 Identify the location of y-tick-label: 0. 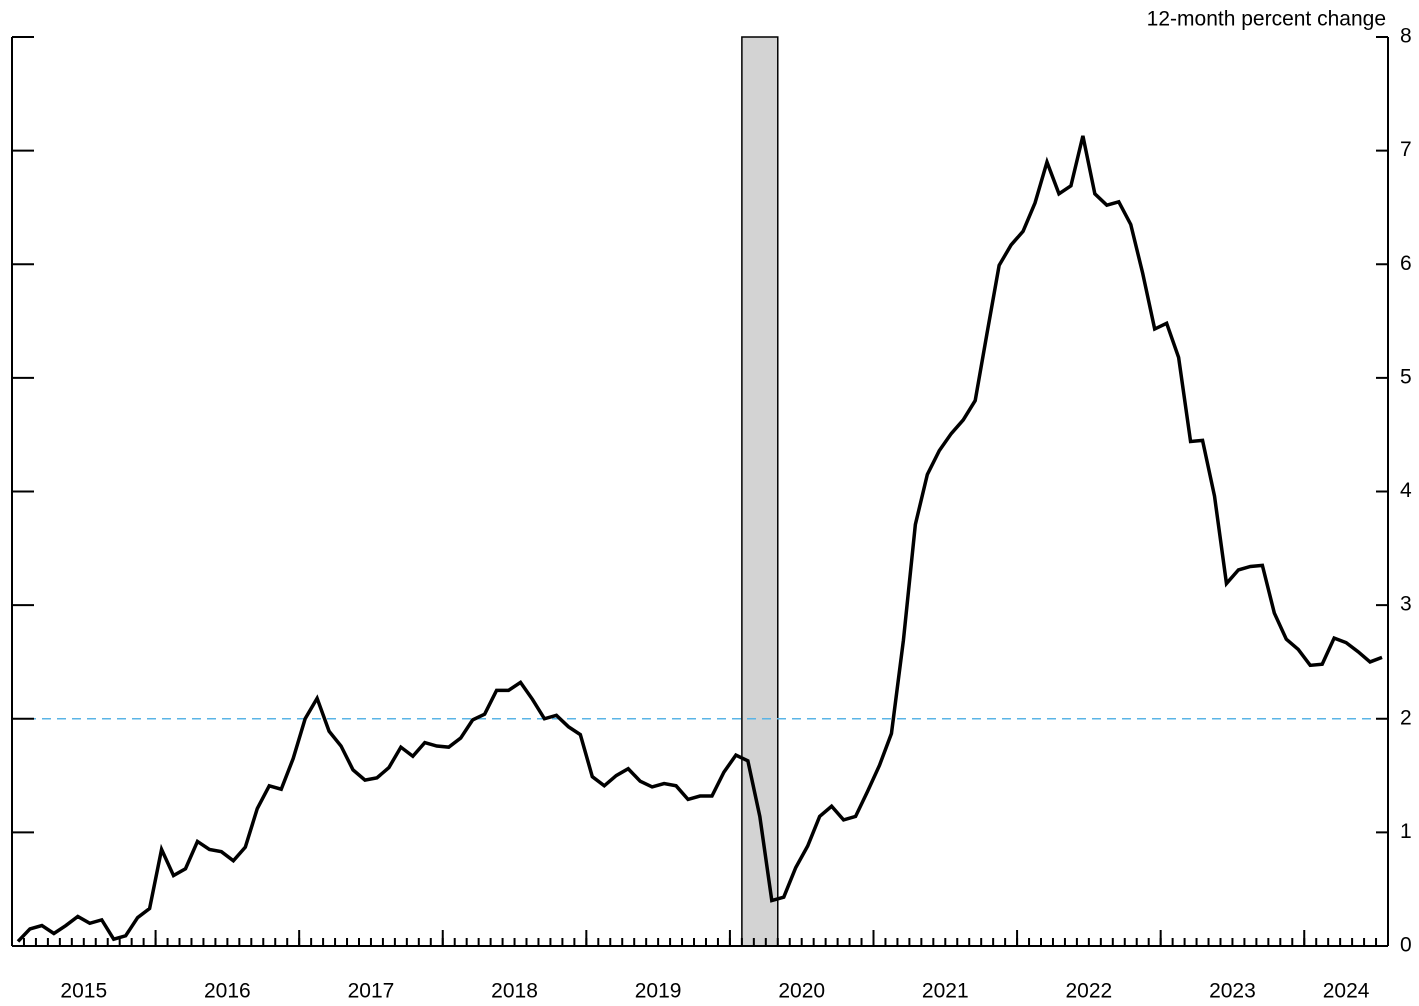
(1406, 945).